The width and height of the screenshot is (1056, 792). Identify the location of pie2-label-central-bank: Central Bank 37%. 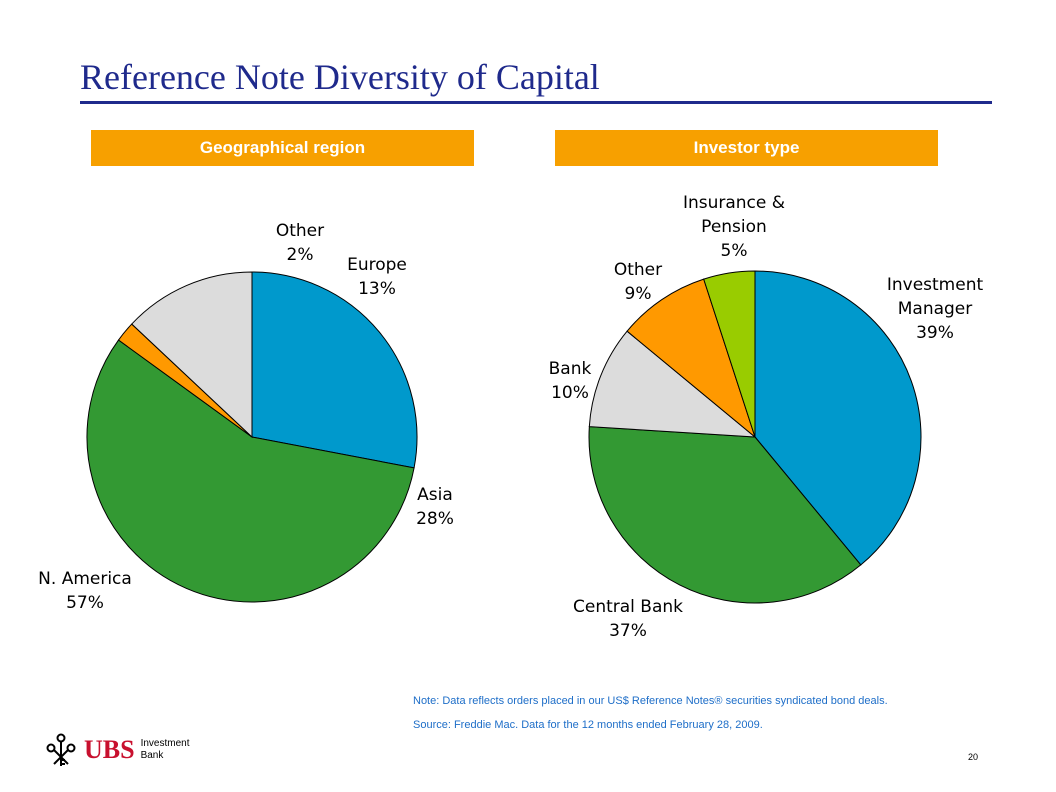
(628, 619).